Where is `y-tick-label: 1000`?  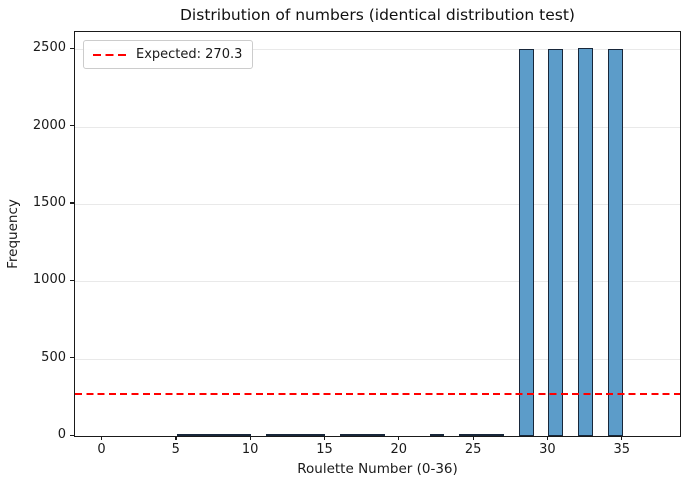 y-tick-label: 1000 is located at coordinates (49, 280).